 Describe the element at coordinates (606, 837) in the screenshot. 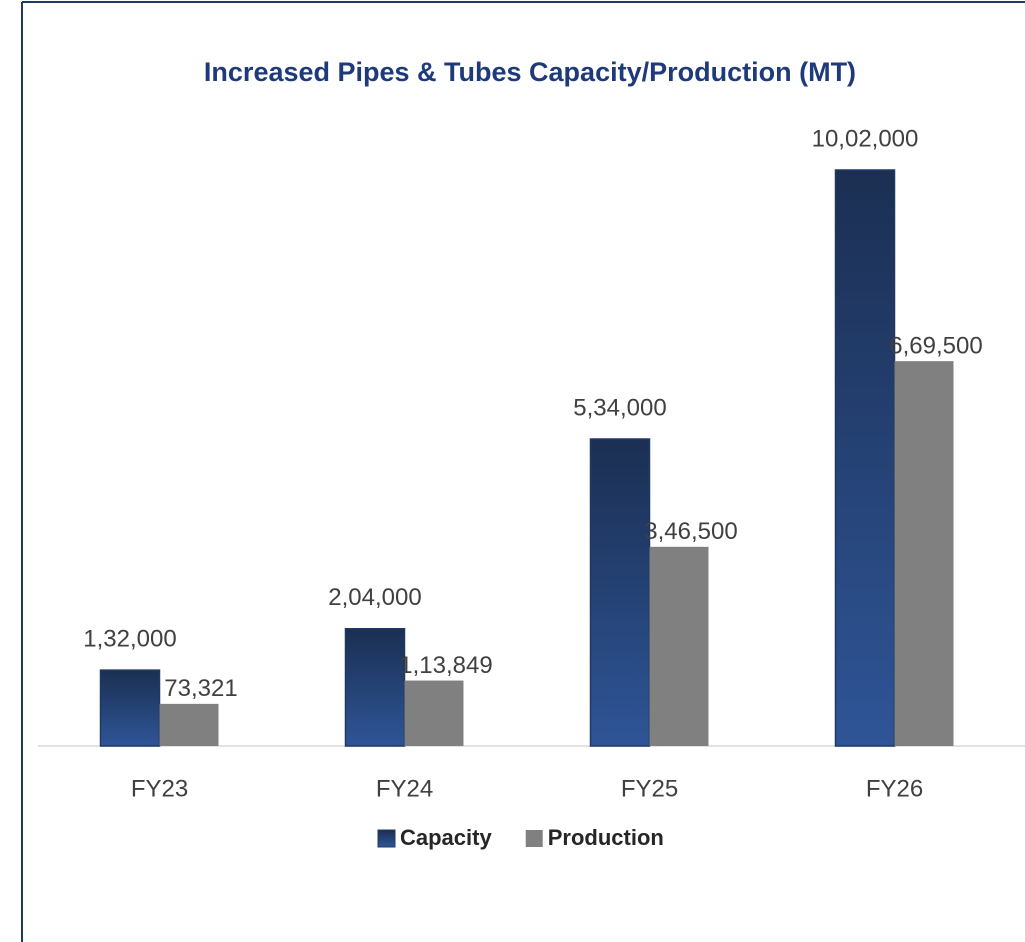

I see `legend-label: Production` at that location.